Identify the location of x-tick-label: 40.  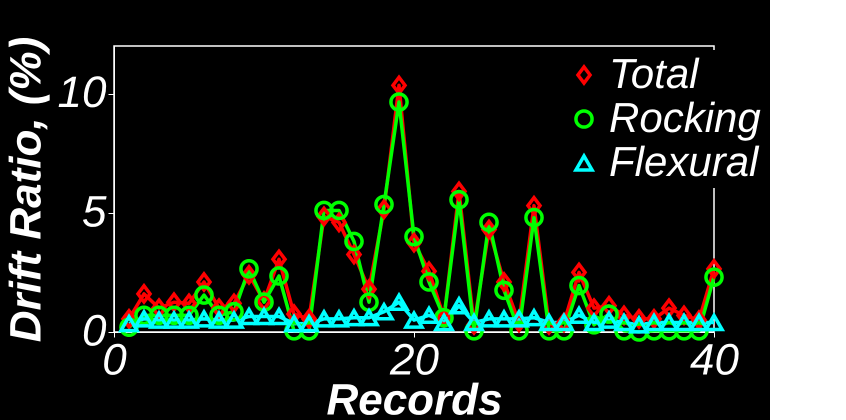
(715, 360).